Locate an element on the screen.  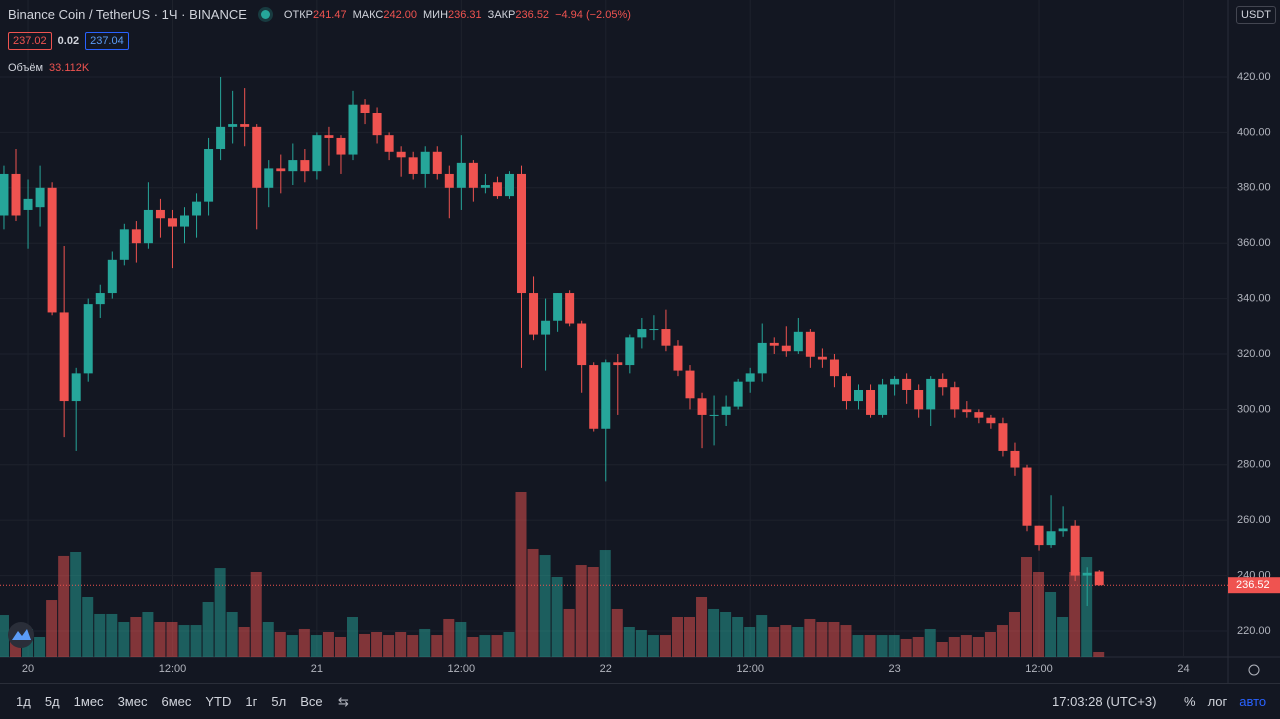
open-label: ОТКР is located at coordinates (298, 14).